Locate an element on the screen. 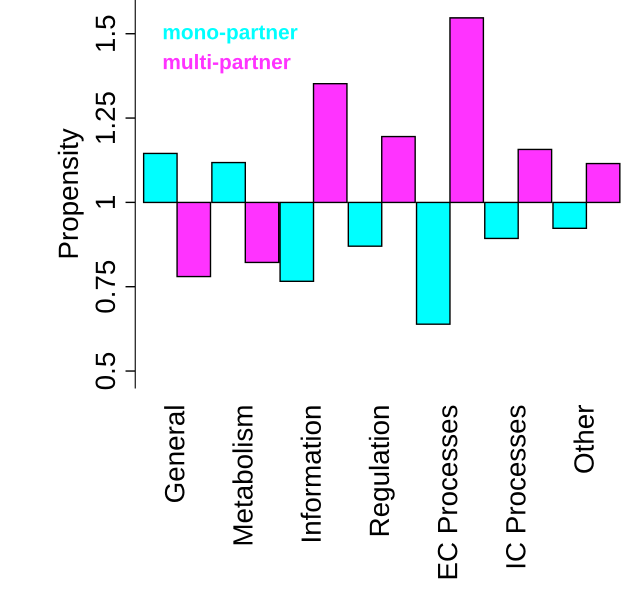 This screenshot has width=632, height=608. y-tick-label: 0.75 is located at coordinates (106, 286).